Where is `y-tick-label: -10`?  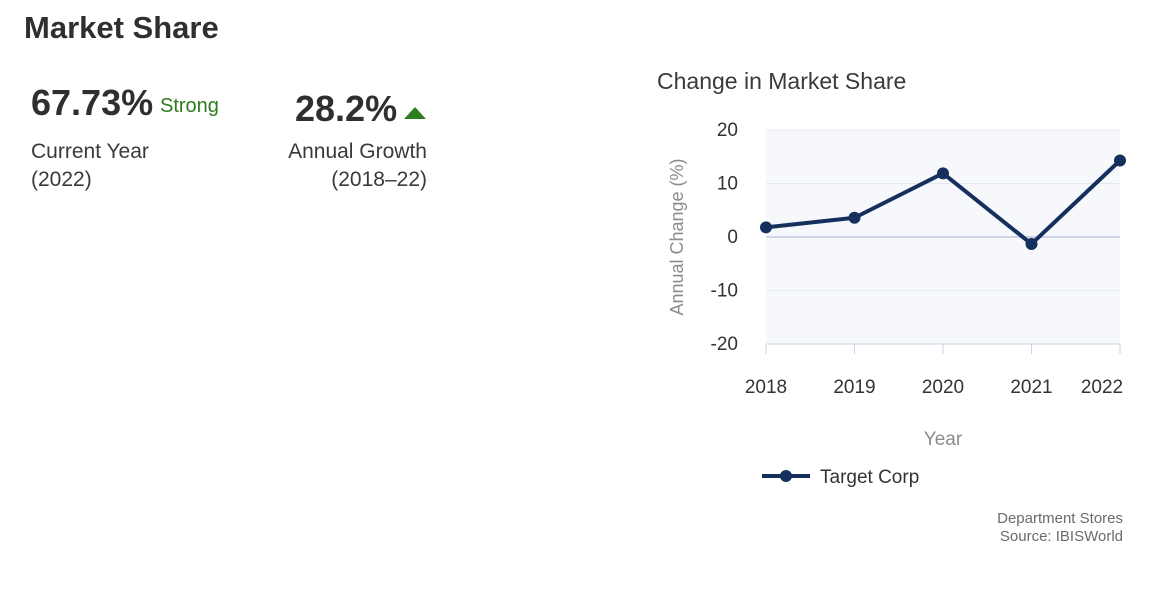
y-tick-label: -10 is located at coordinates (724, 291).